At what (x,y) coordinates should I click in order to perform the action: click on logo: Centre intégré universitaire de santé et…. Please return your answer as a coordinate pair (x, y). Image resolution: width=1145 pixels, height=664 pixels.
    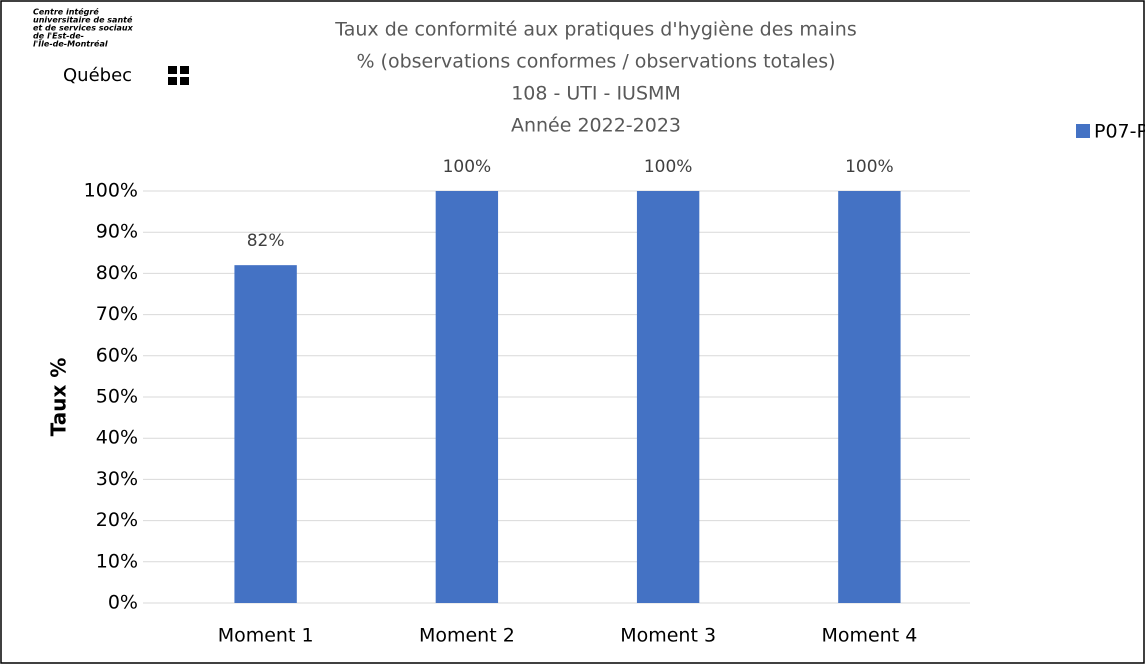
    Looking at the image, I should click on (111, 46).